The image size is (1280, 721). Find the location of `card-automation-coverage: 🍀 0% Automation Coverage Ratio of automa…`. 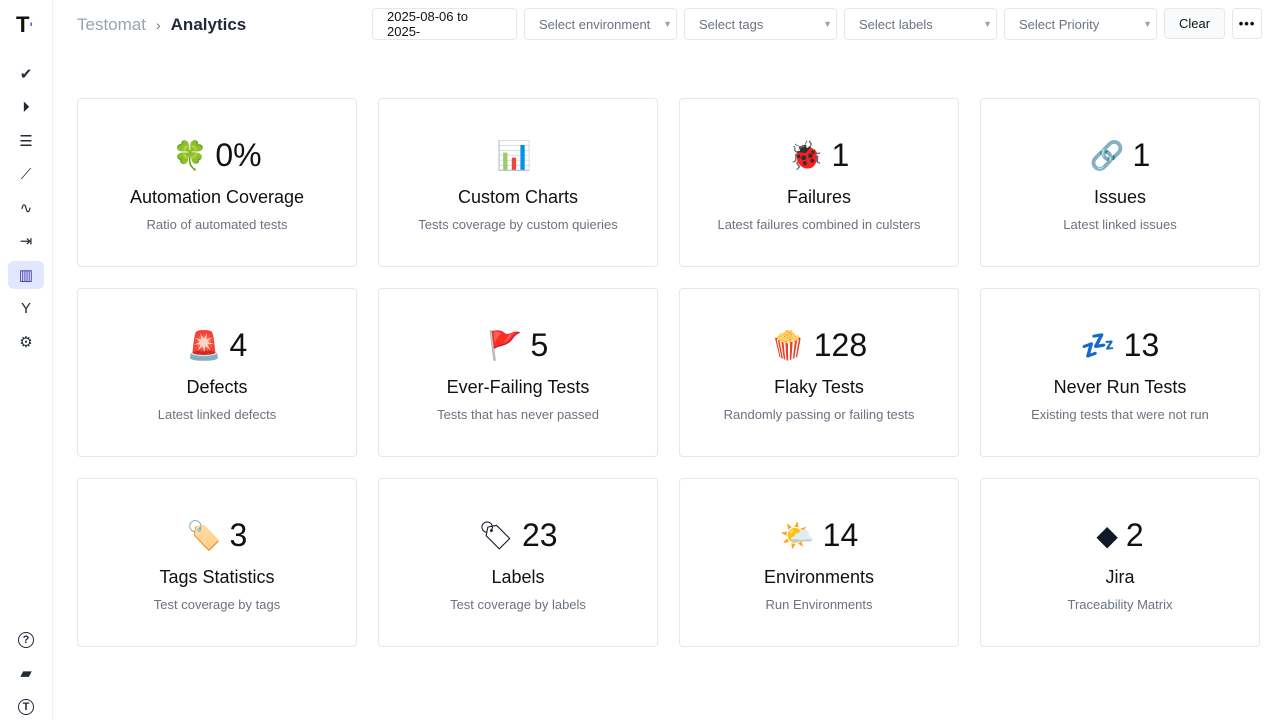

card-automation-coverage: 🍀 0% Automation Coverage Ratio of automa… is located at coordinates (217, 182).